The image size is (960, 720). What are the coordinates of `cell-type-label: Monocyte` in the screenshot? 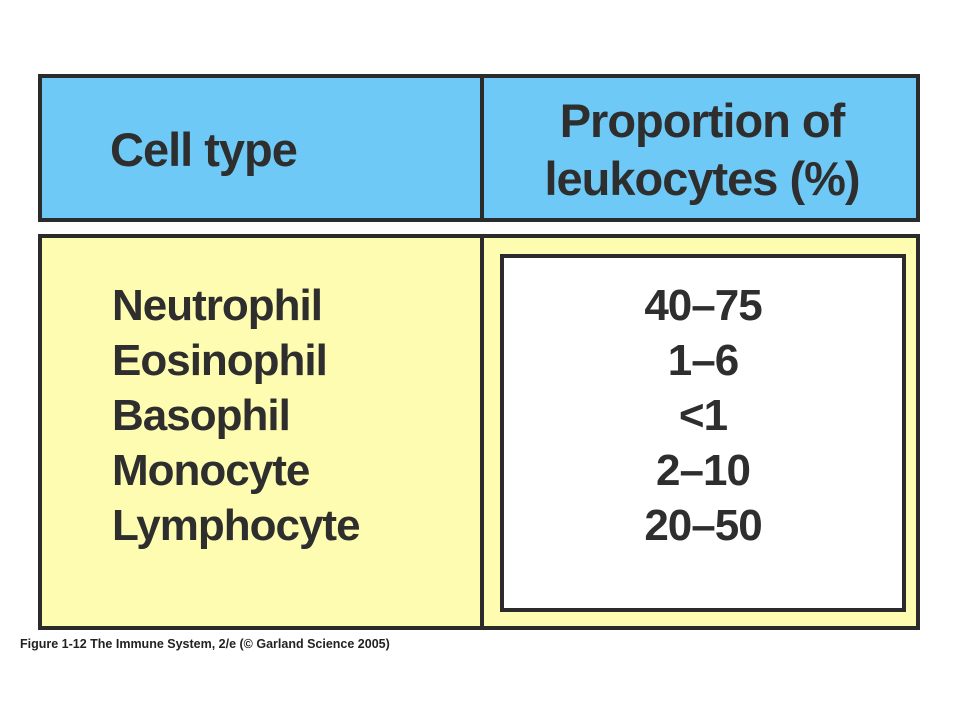 It's located at (211, 470).